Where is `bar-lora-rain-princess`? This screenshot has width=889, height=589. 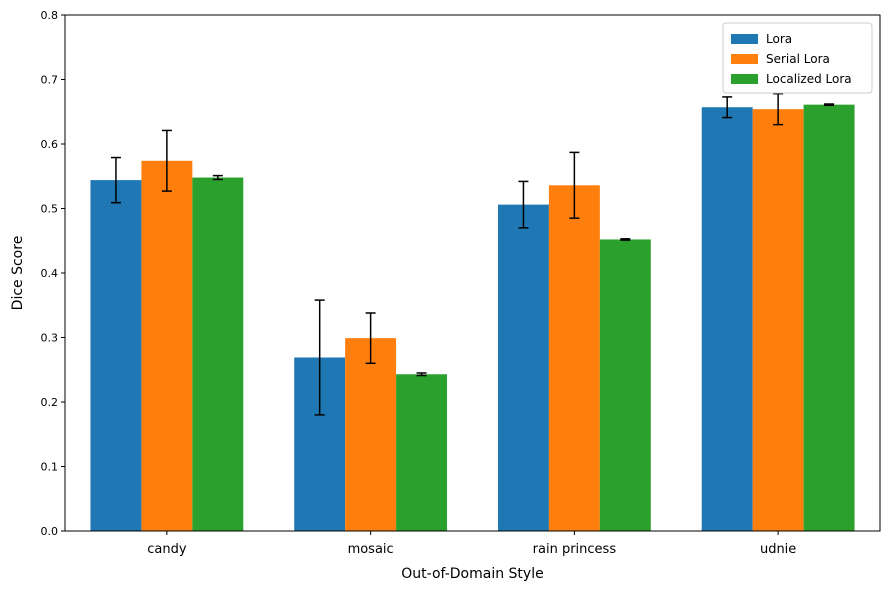
bar-lora-rain-princess is located at coordinates (523, 367).